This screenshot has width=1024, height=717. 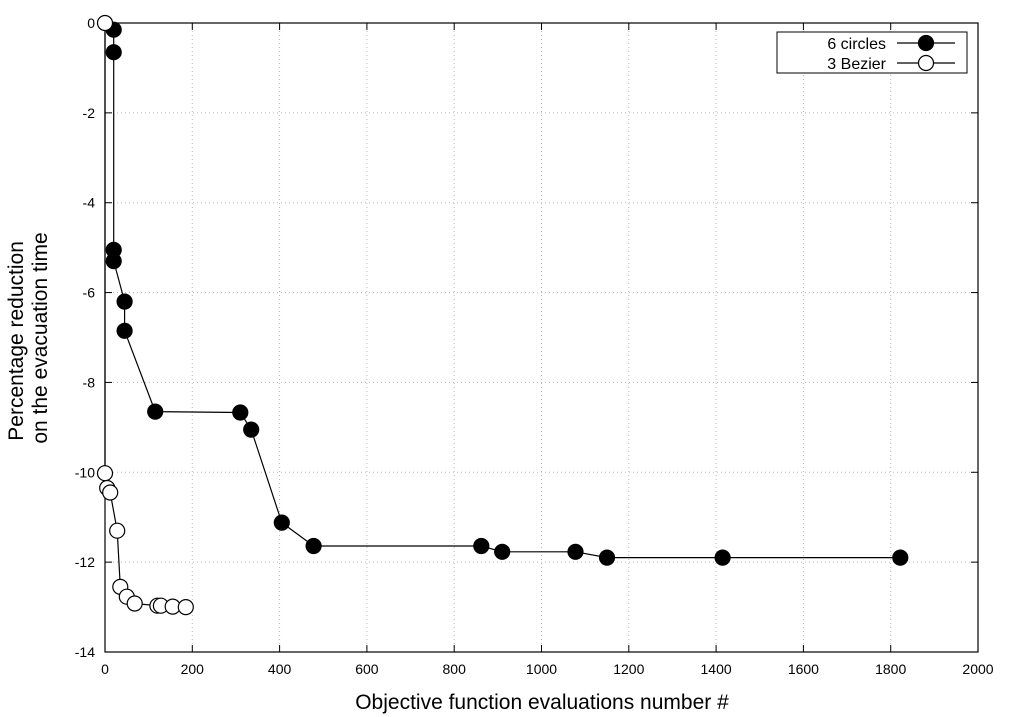 What do you see at coordinates (856, 44) in the screenshot?
I see `legend-label: 6 circles` at bounding box center [856, 44].